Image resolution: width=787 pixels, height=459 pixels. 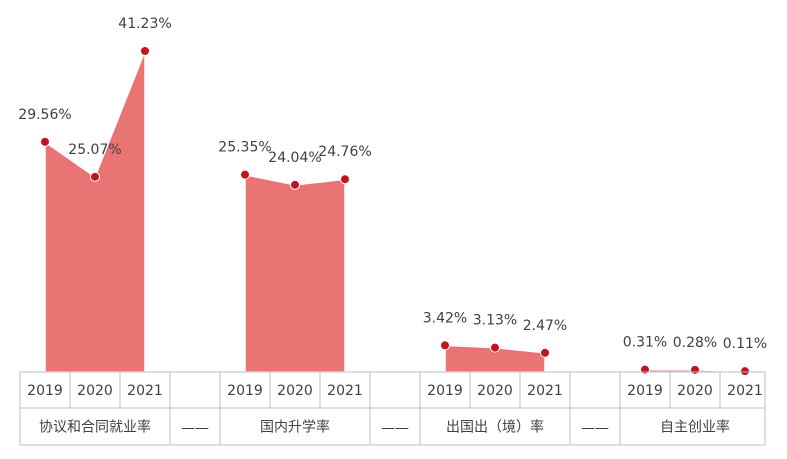 I want to click on group-label: 自主创业率, so click(x=695, y=427).